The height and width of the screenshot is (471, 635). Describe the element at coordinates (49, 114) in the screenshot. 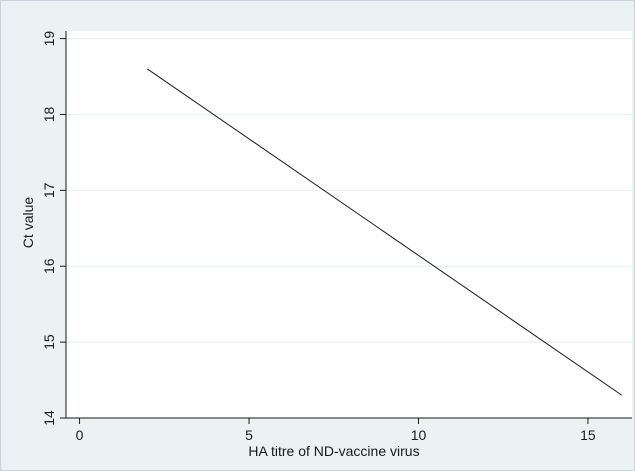

I see `y-tick-label: 18` at that location.